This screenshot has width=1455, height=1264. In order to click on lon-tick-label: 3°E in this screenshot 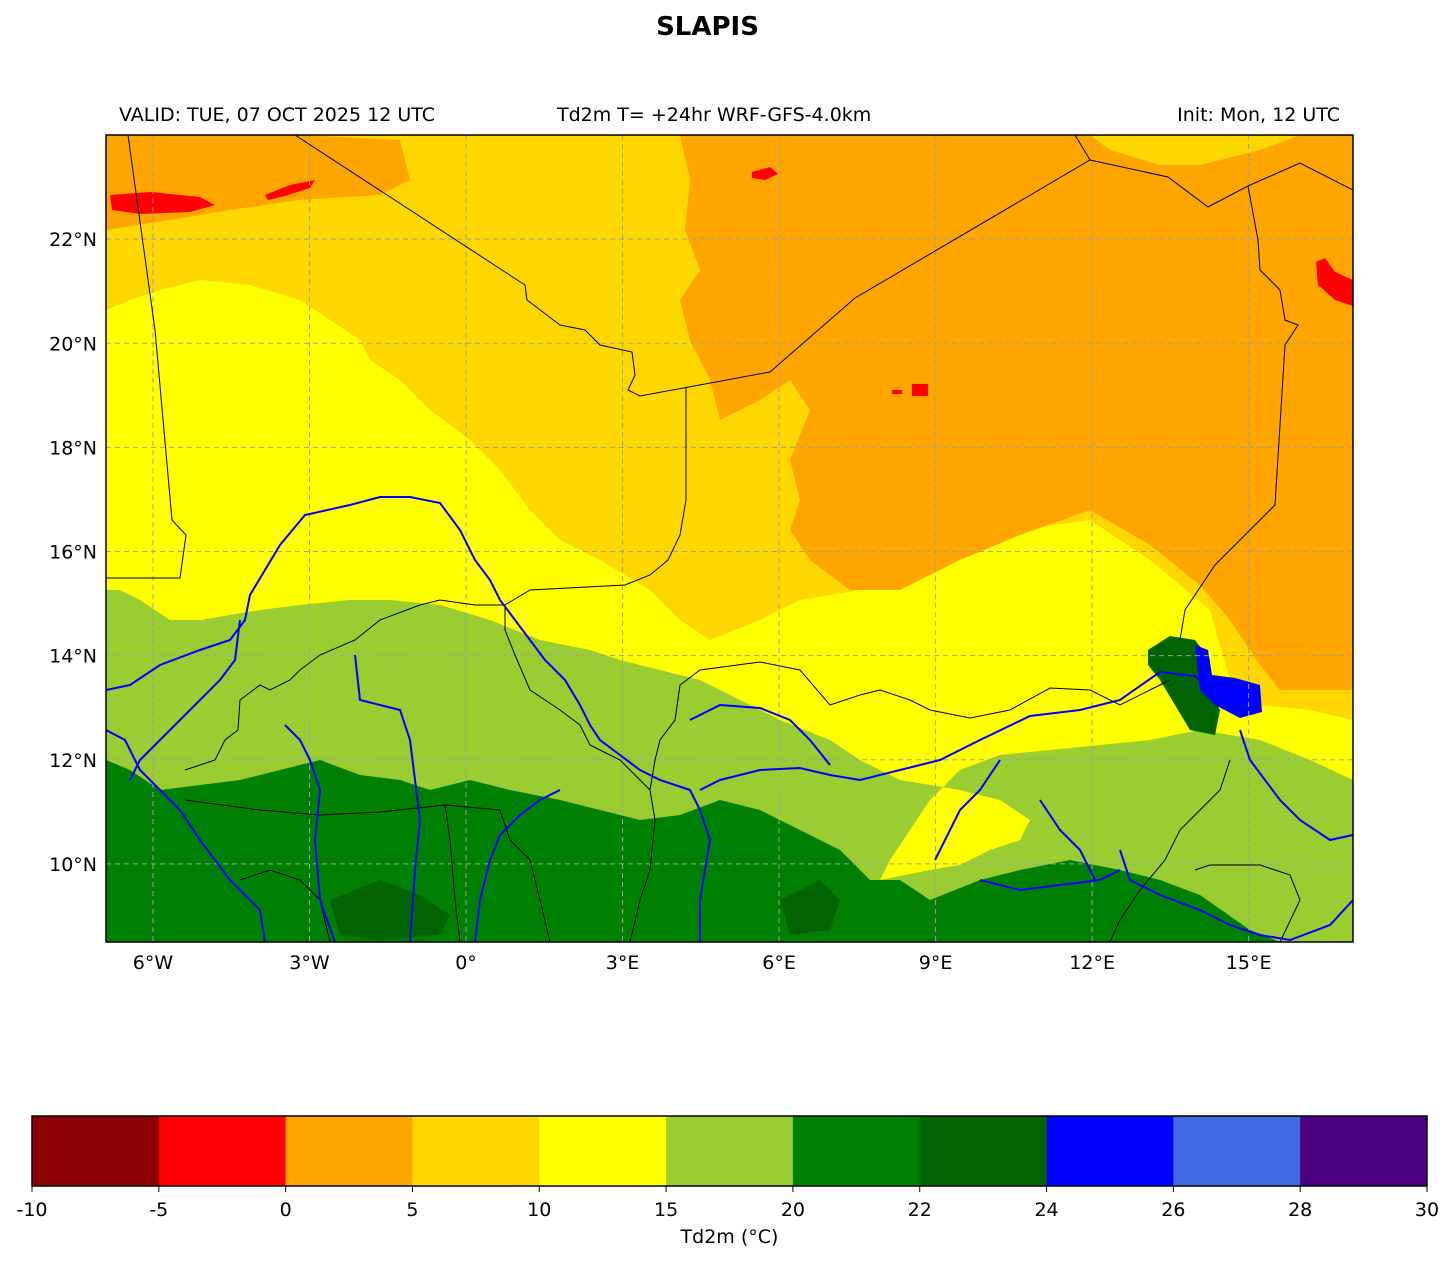, I will do `click(623, 963)`.